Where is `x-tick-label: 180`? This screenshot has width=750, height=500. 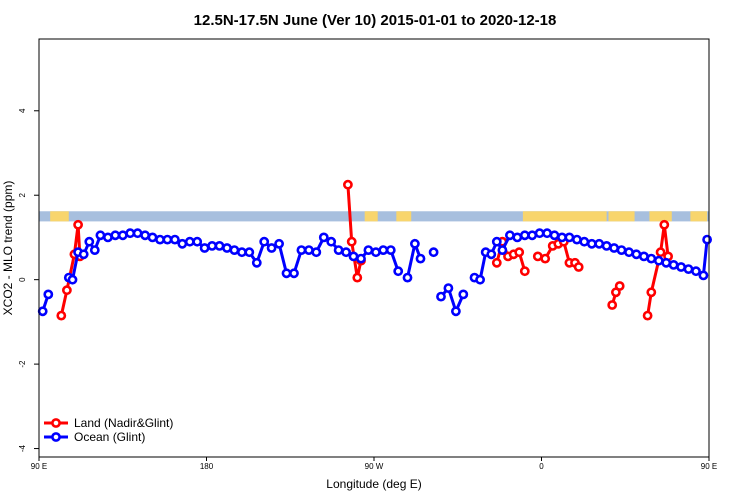 x-tick-label: 180 is located at coordinates (207, 466).